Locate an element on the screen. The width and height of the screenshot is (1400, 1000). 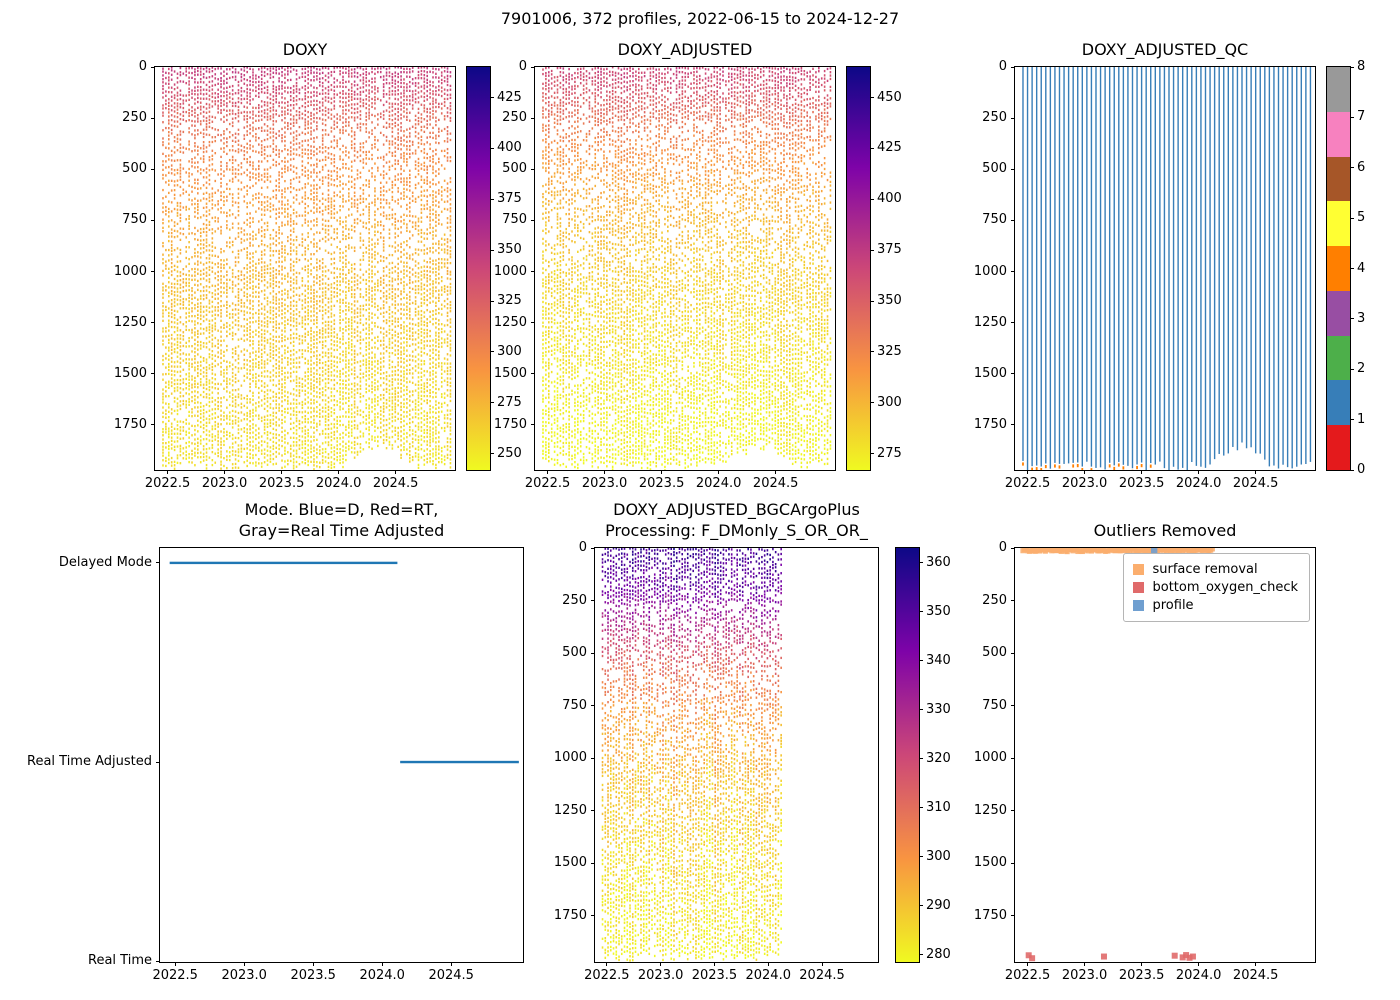
colorbar-tick-label: 3 is located at coordinates (1361, 318).